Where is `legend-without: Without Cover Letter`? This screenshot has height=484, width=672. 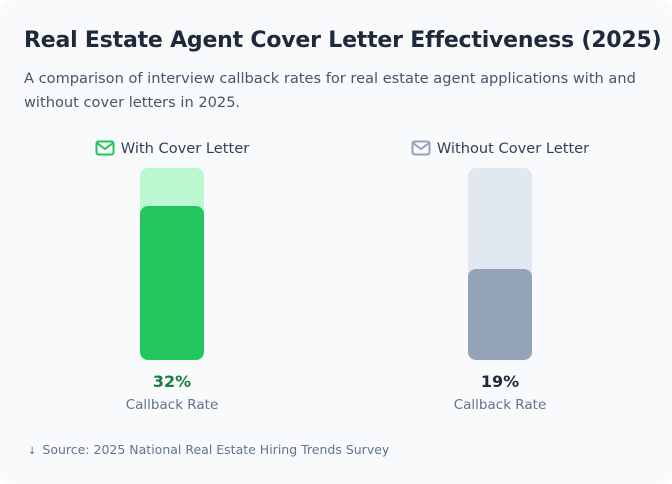 legend-without: Without Cover Letter is located at coordinates (500, 148).